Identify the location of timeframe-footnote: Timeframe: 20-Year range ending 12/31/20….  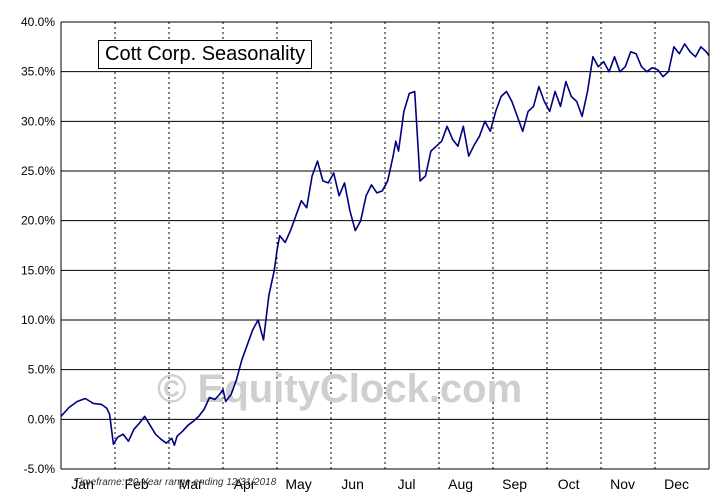
(175, 482).